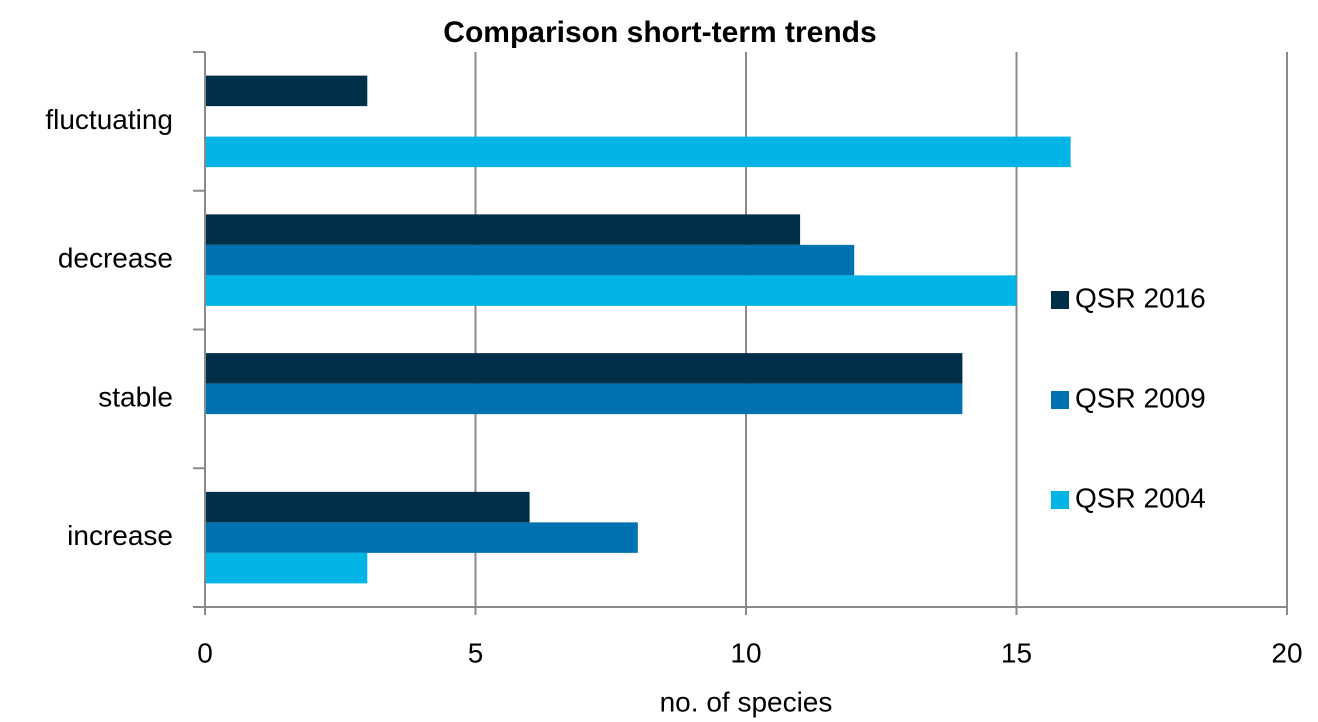 Image resolution: width=1318 pixels, height=722 pixels. I want to click on y-tick-label: increase, so click(120, 535).